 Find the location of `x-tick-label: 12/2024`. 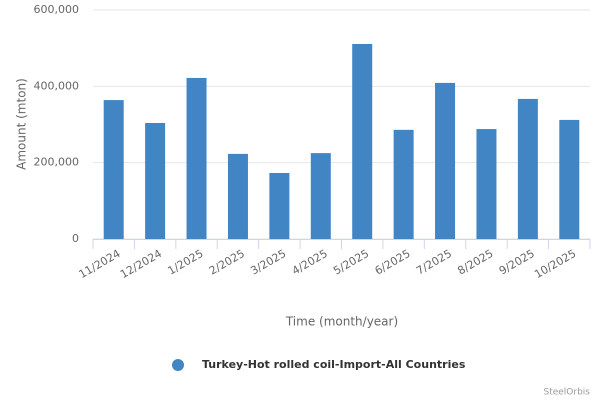

x-tick-label: 12/2024 is located at coordinates (141, 264).